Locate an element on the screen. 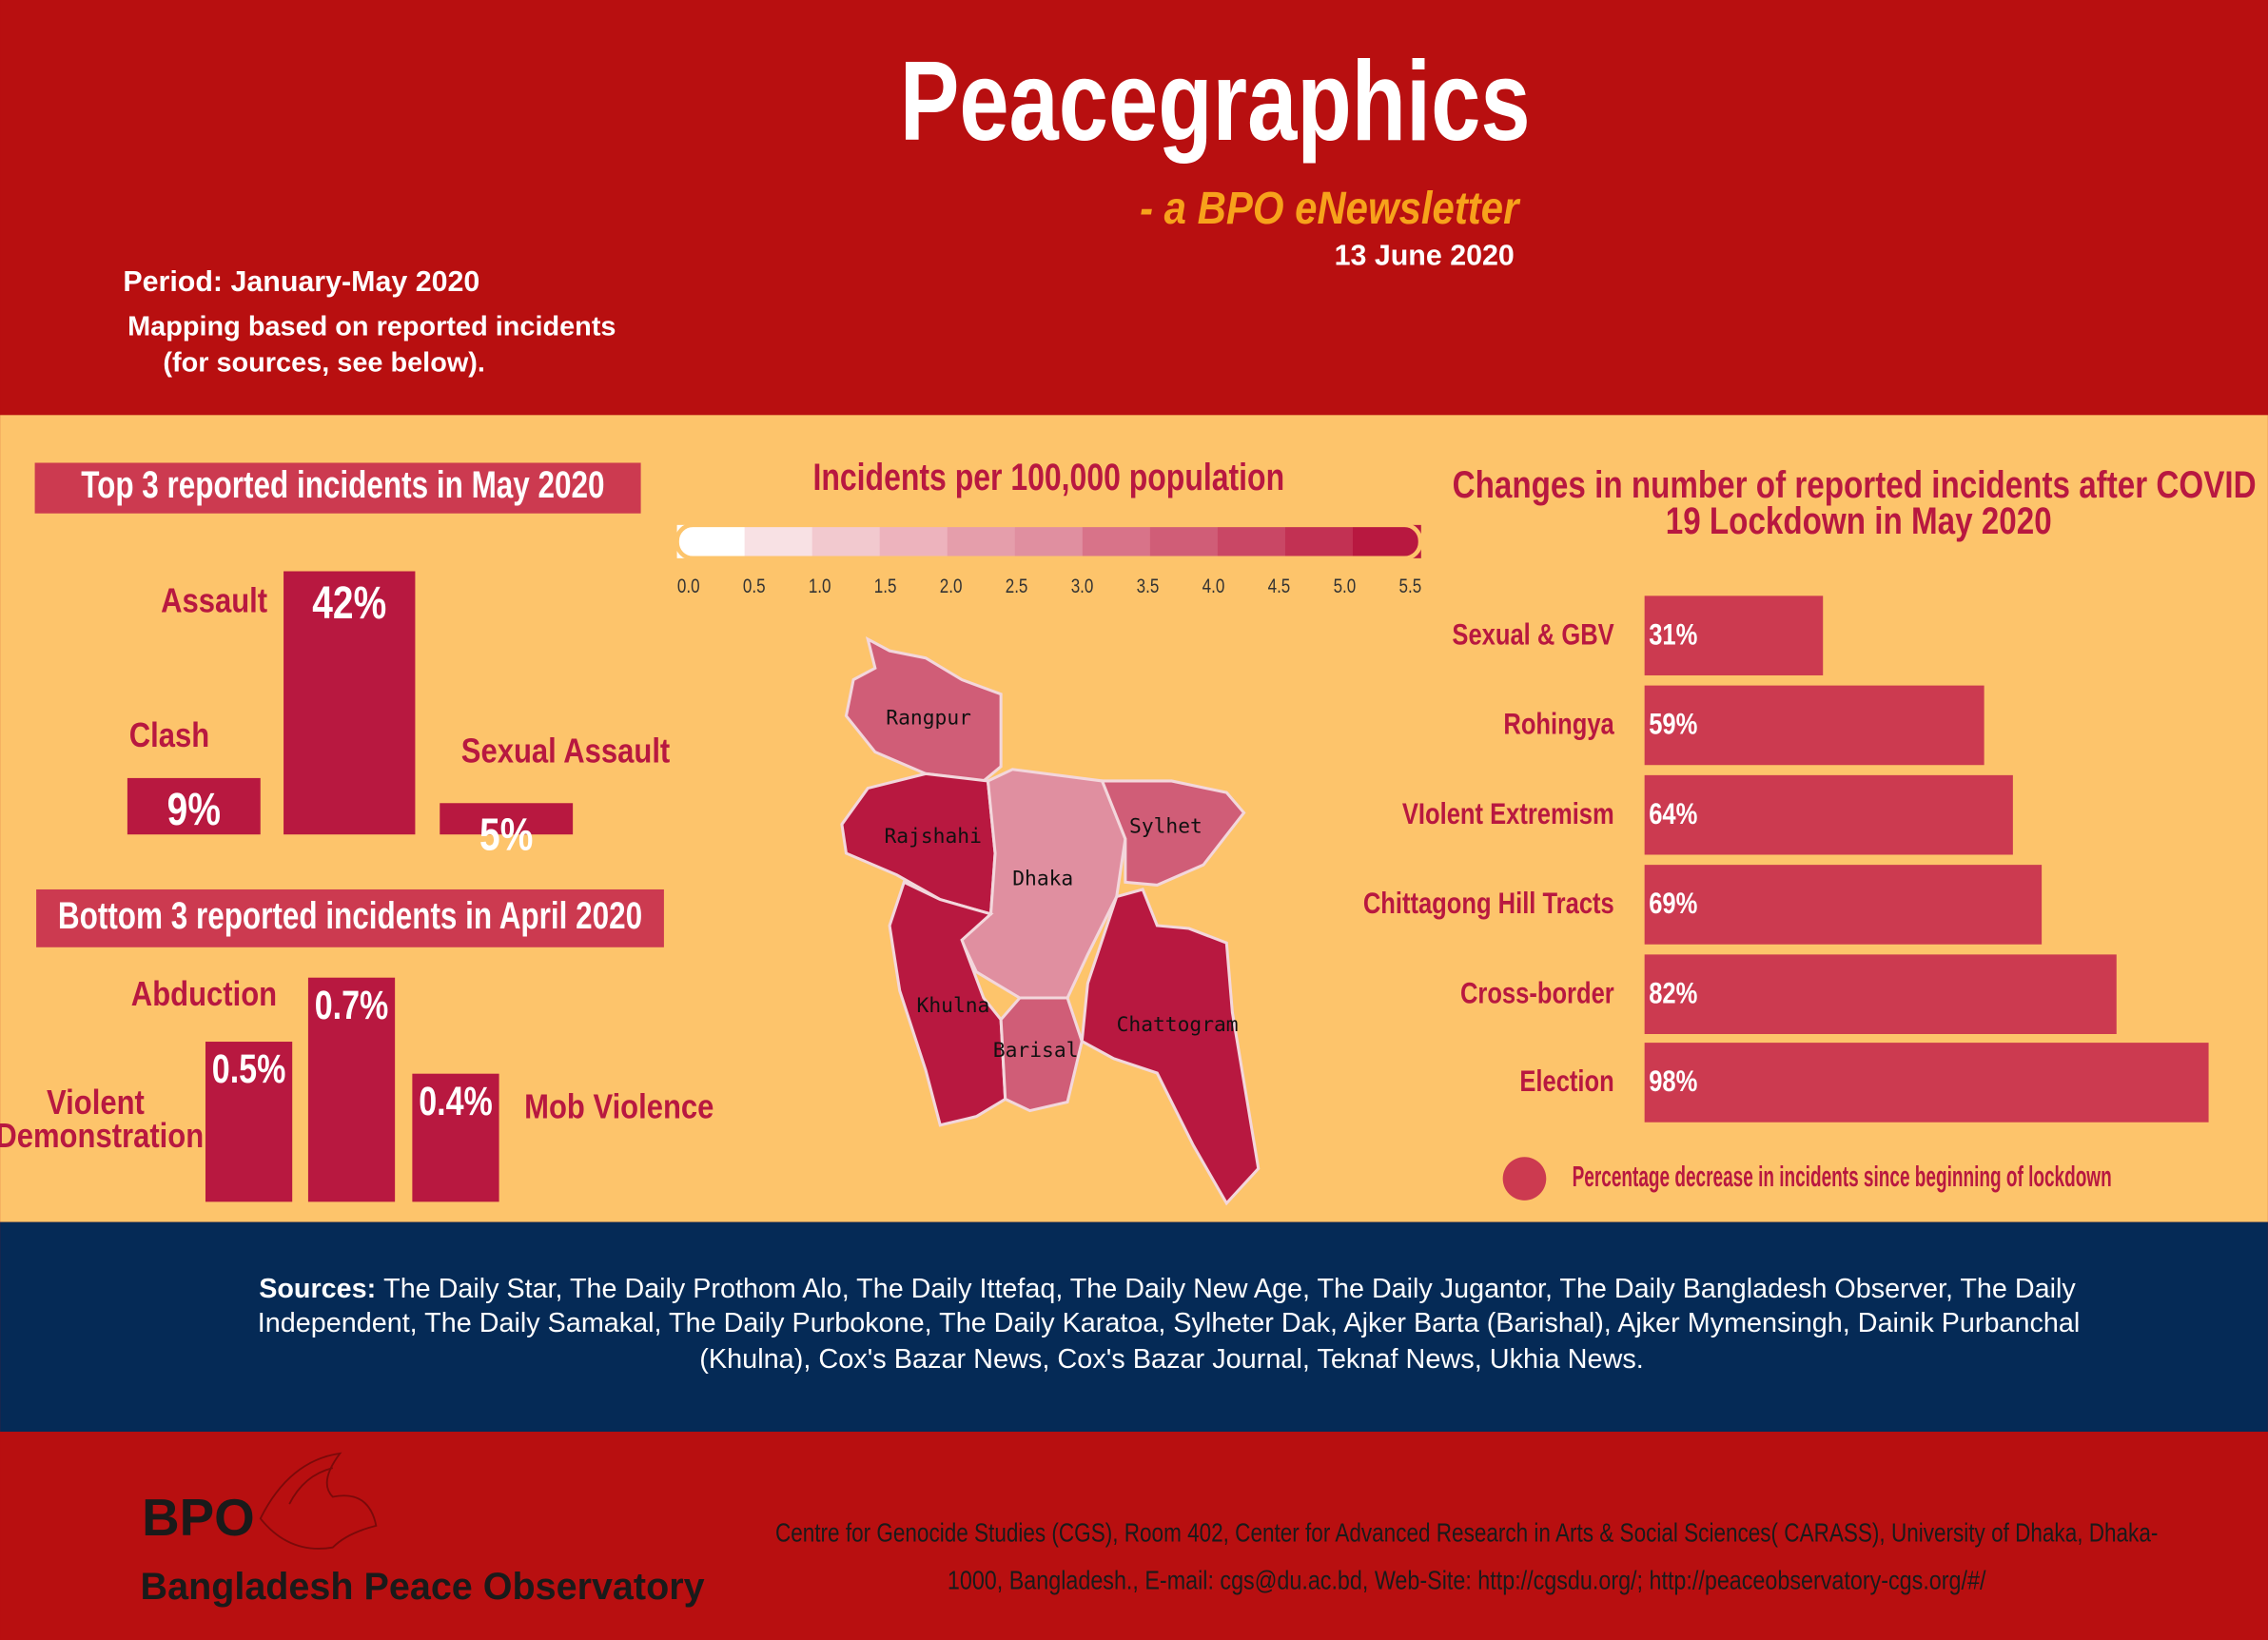  value-label: 5% is located at coordinates (506, 836).